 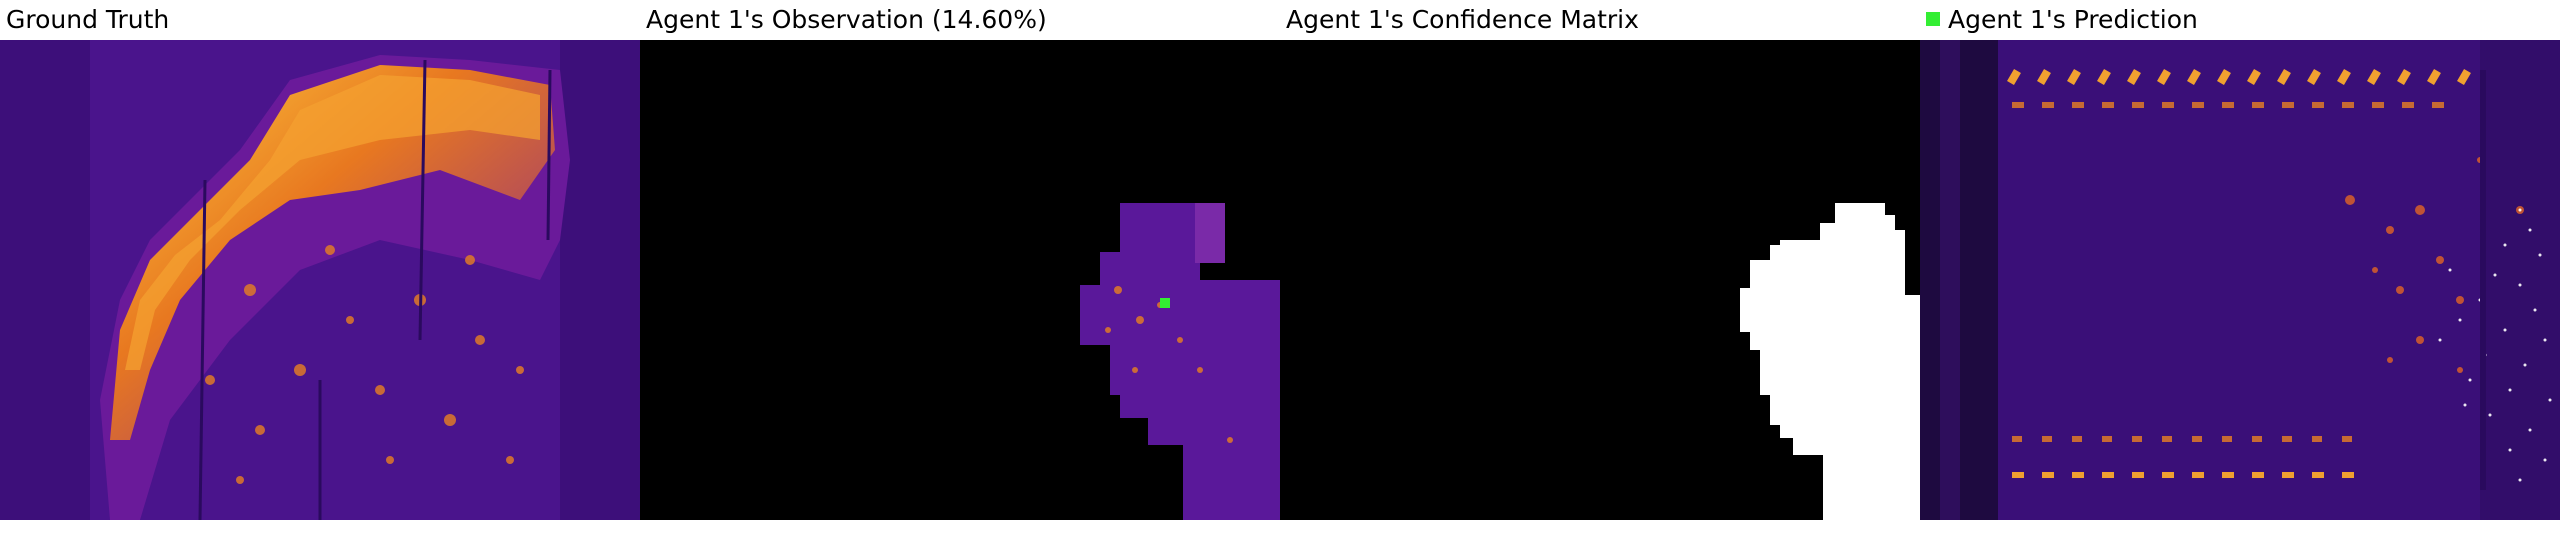 I want to click on confidence-title: Agent 1's Confidence Matrix, so click(x=1462, y=19).